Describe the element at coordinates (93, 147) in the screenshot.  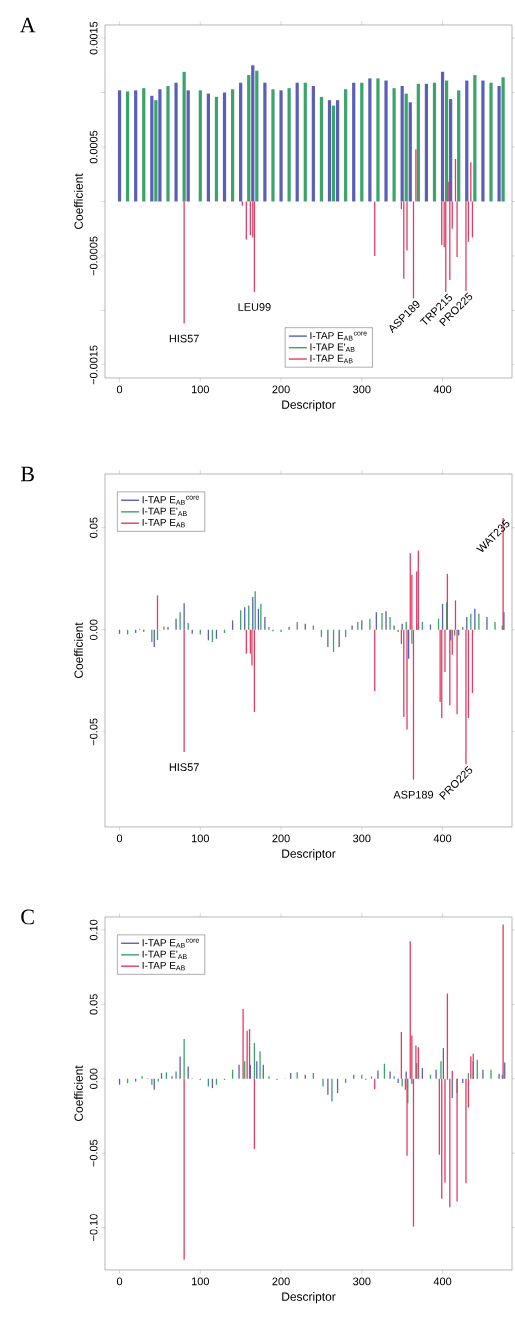
I see `y-tick-label: 0.0005` at that location.